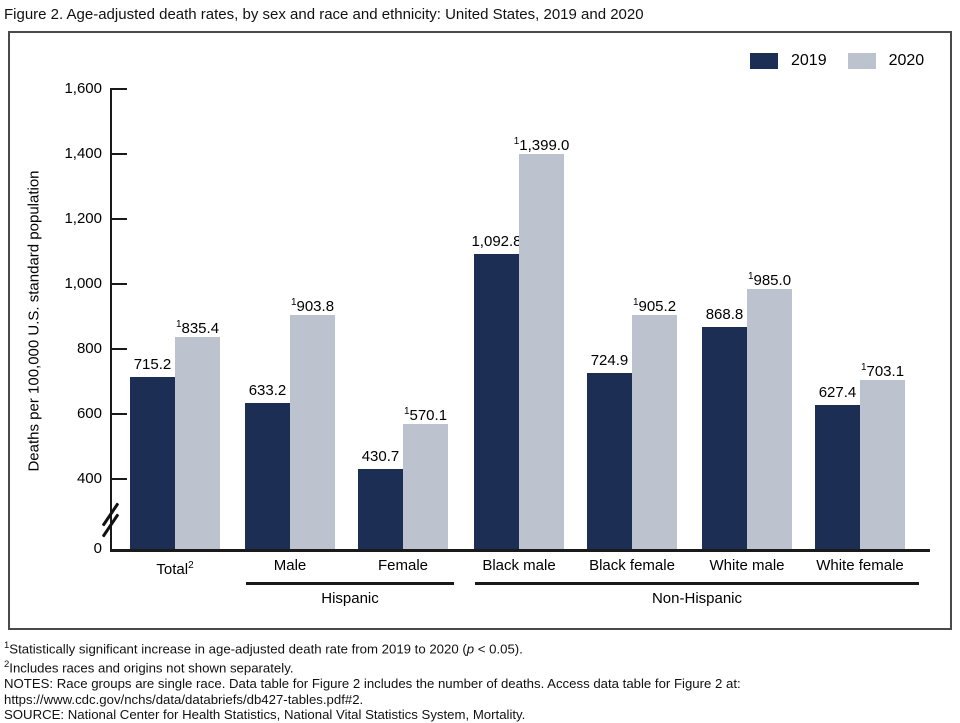 This screenshot has height=723, width=960. What do you see at coordinates (788, 61) in the screenshot?
I see `legend-item-2019: 2019` at bounding box center [788, 61].